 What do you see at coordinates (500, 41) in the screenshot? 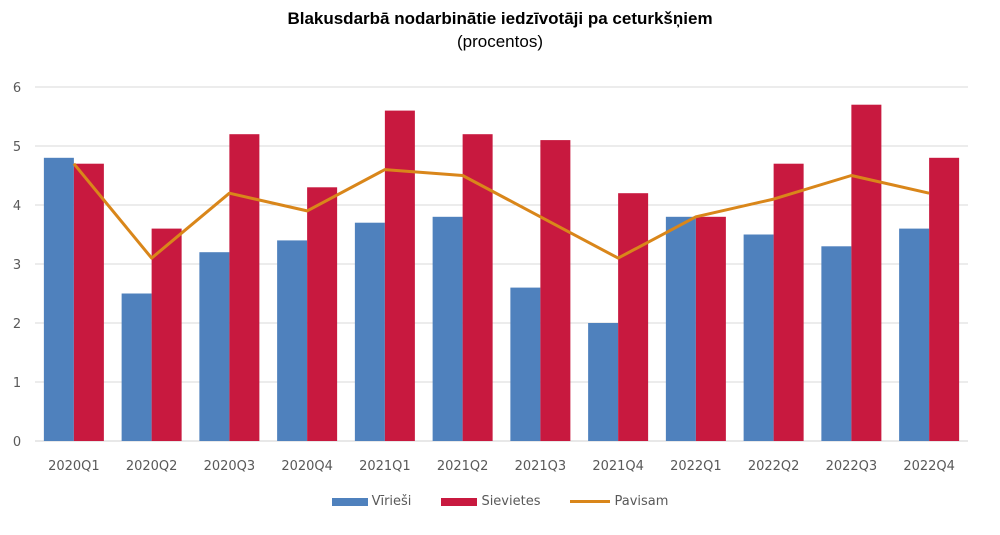
I see `chart-subtitle: (procentos)` at bounding box center [500, 41].